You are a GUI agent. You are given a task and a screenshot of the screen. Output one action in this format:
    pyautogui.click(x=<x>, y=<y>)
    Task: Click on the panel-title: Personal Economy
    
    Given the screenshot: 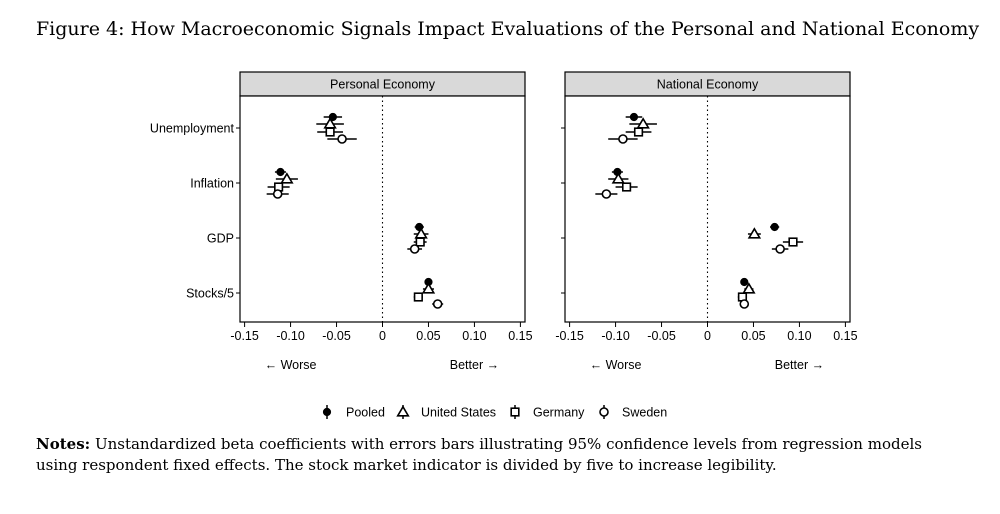 What is the action you would take?
    pyautogui.click(x=383, y=85)
    